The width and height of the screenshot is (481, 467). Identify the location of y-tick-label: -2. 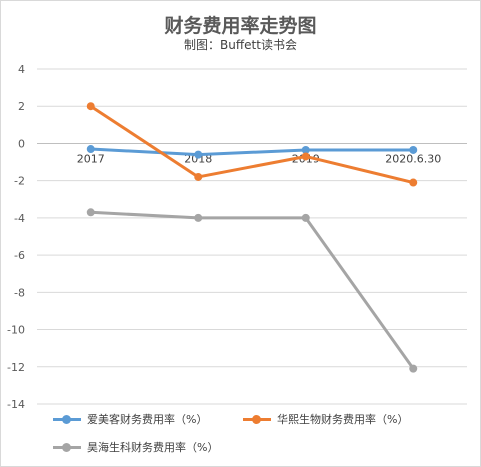
(19, 181).